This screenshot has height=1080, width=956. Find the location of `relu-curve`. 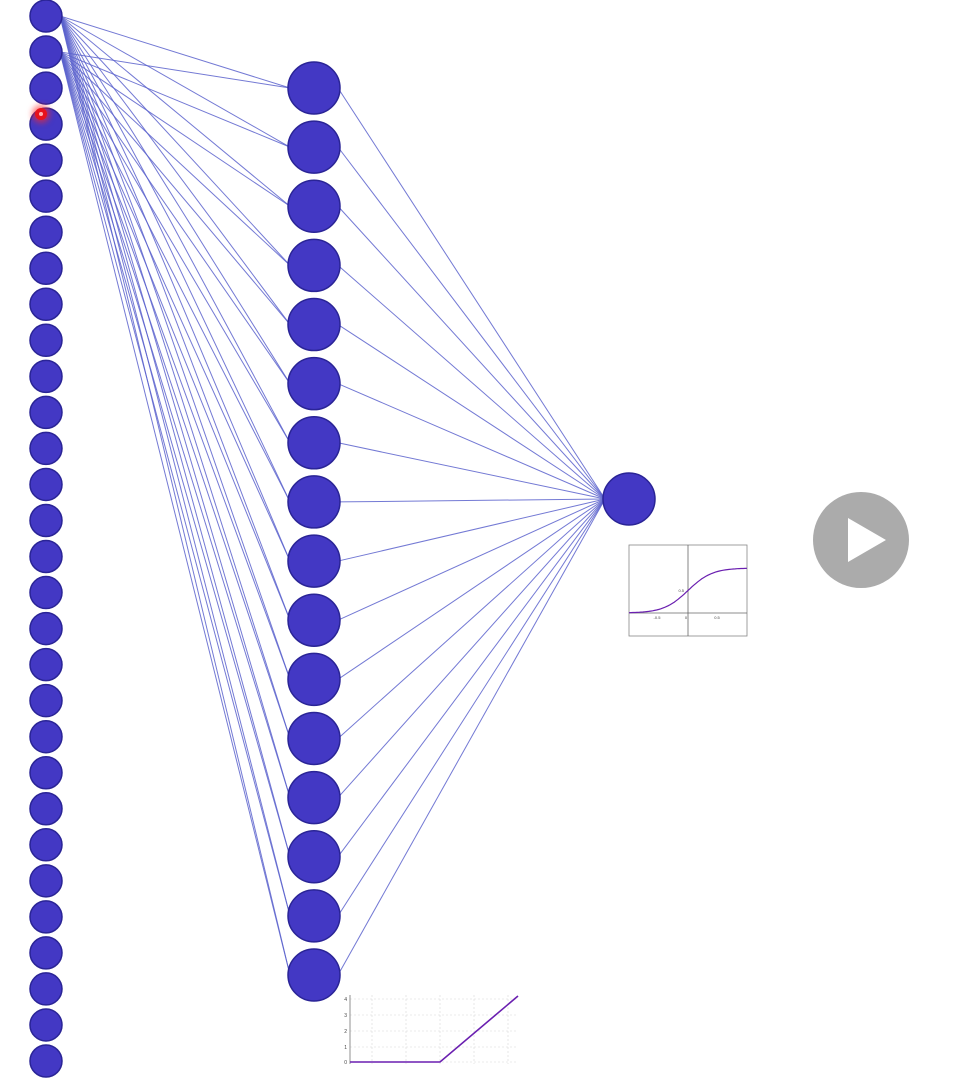

relu-curve is located at coordinates (434, 1029).